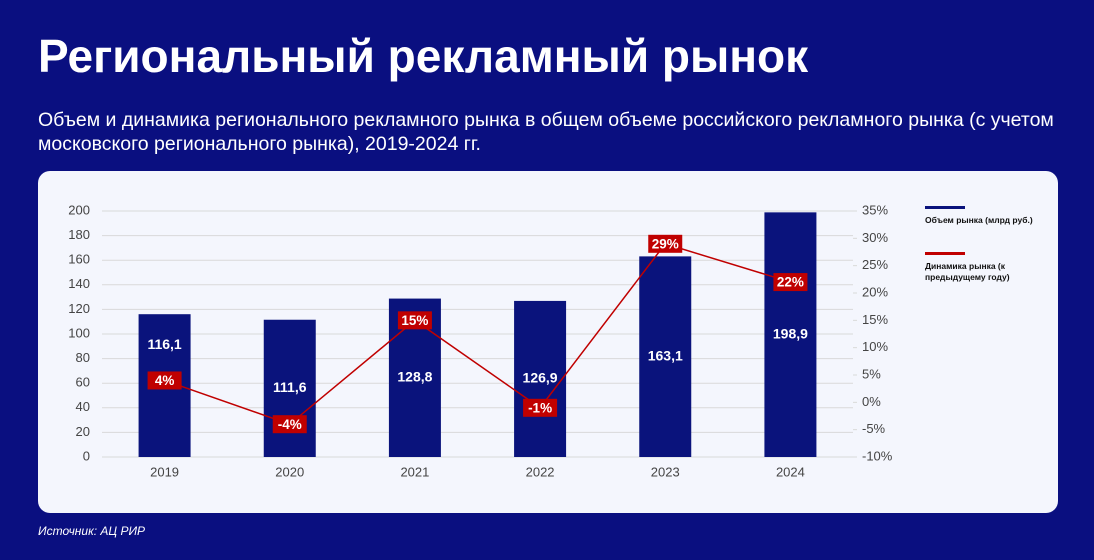  What do you see at coordinates (79, 308) in the screenshot?
I see `y-tick-label: 120` at bounding box center [79, 308].